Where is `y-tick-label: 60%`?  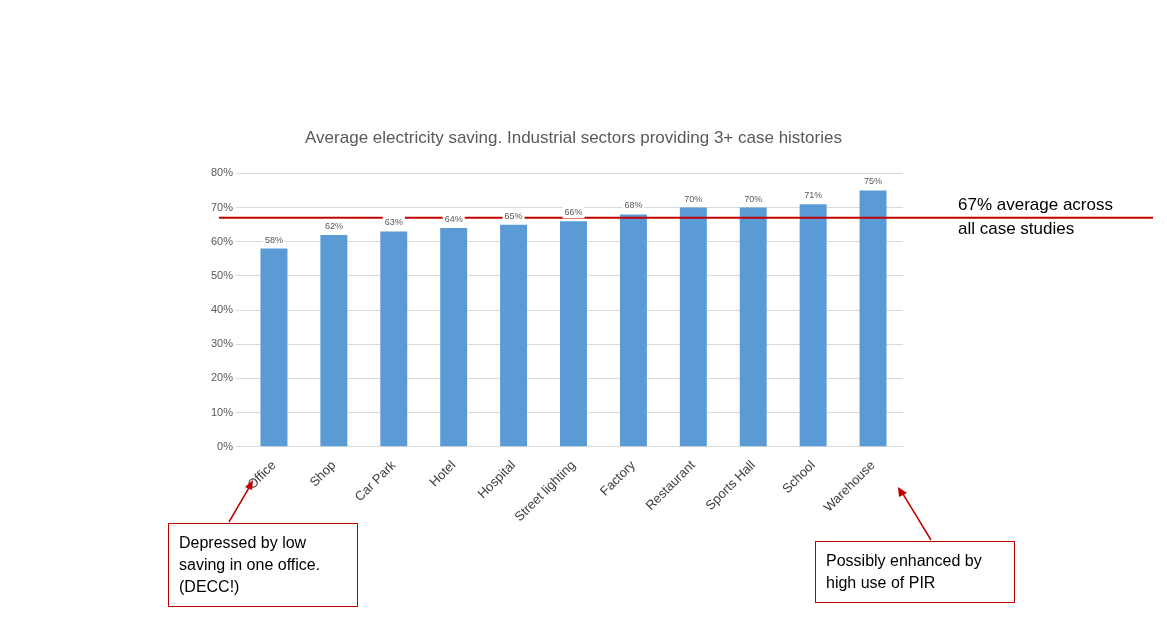
y-tick-label: 60% is located at coordinates (222, 240).